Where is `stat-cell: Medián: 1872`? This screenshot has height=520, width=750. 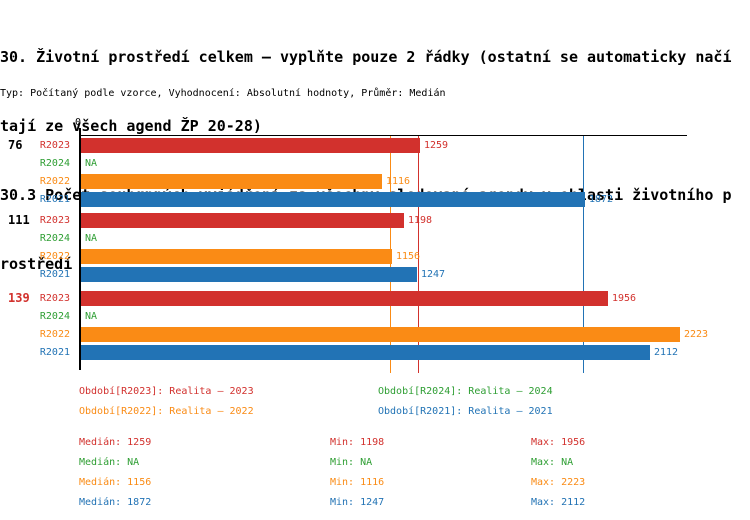
stat-cell: Medián: 1872 is located at coordinates (115, 502).